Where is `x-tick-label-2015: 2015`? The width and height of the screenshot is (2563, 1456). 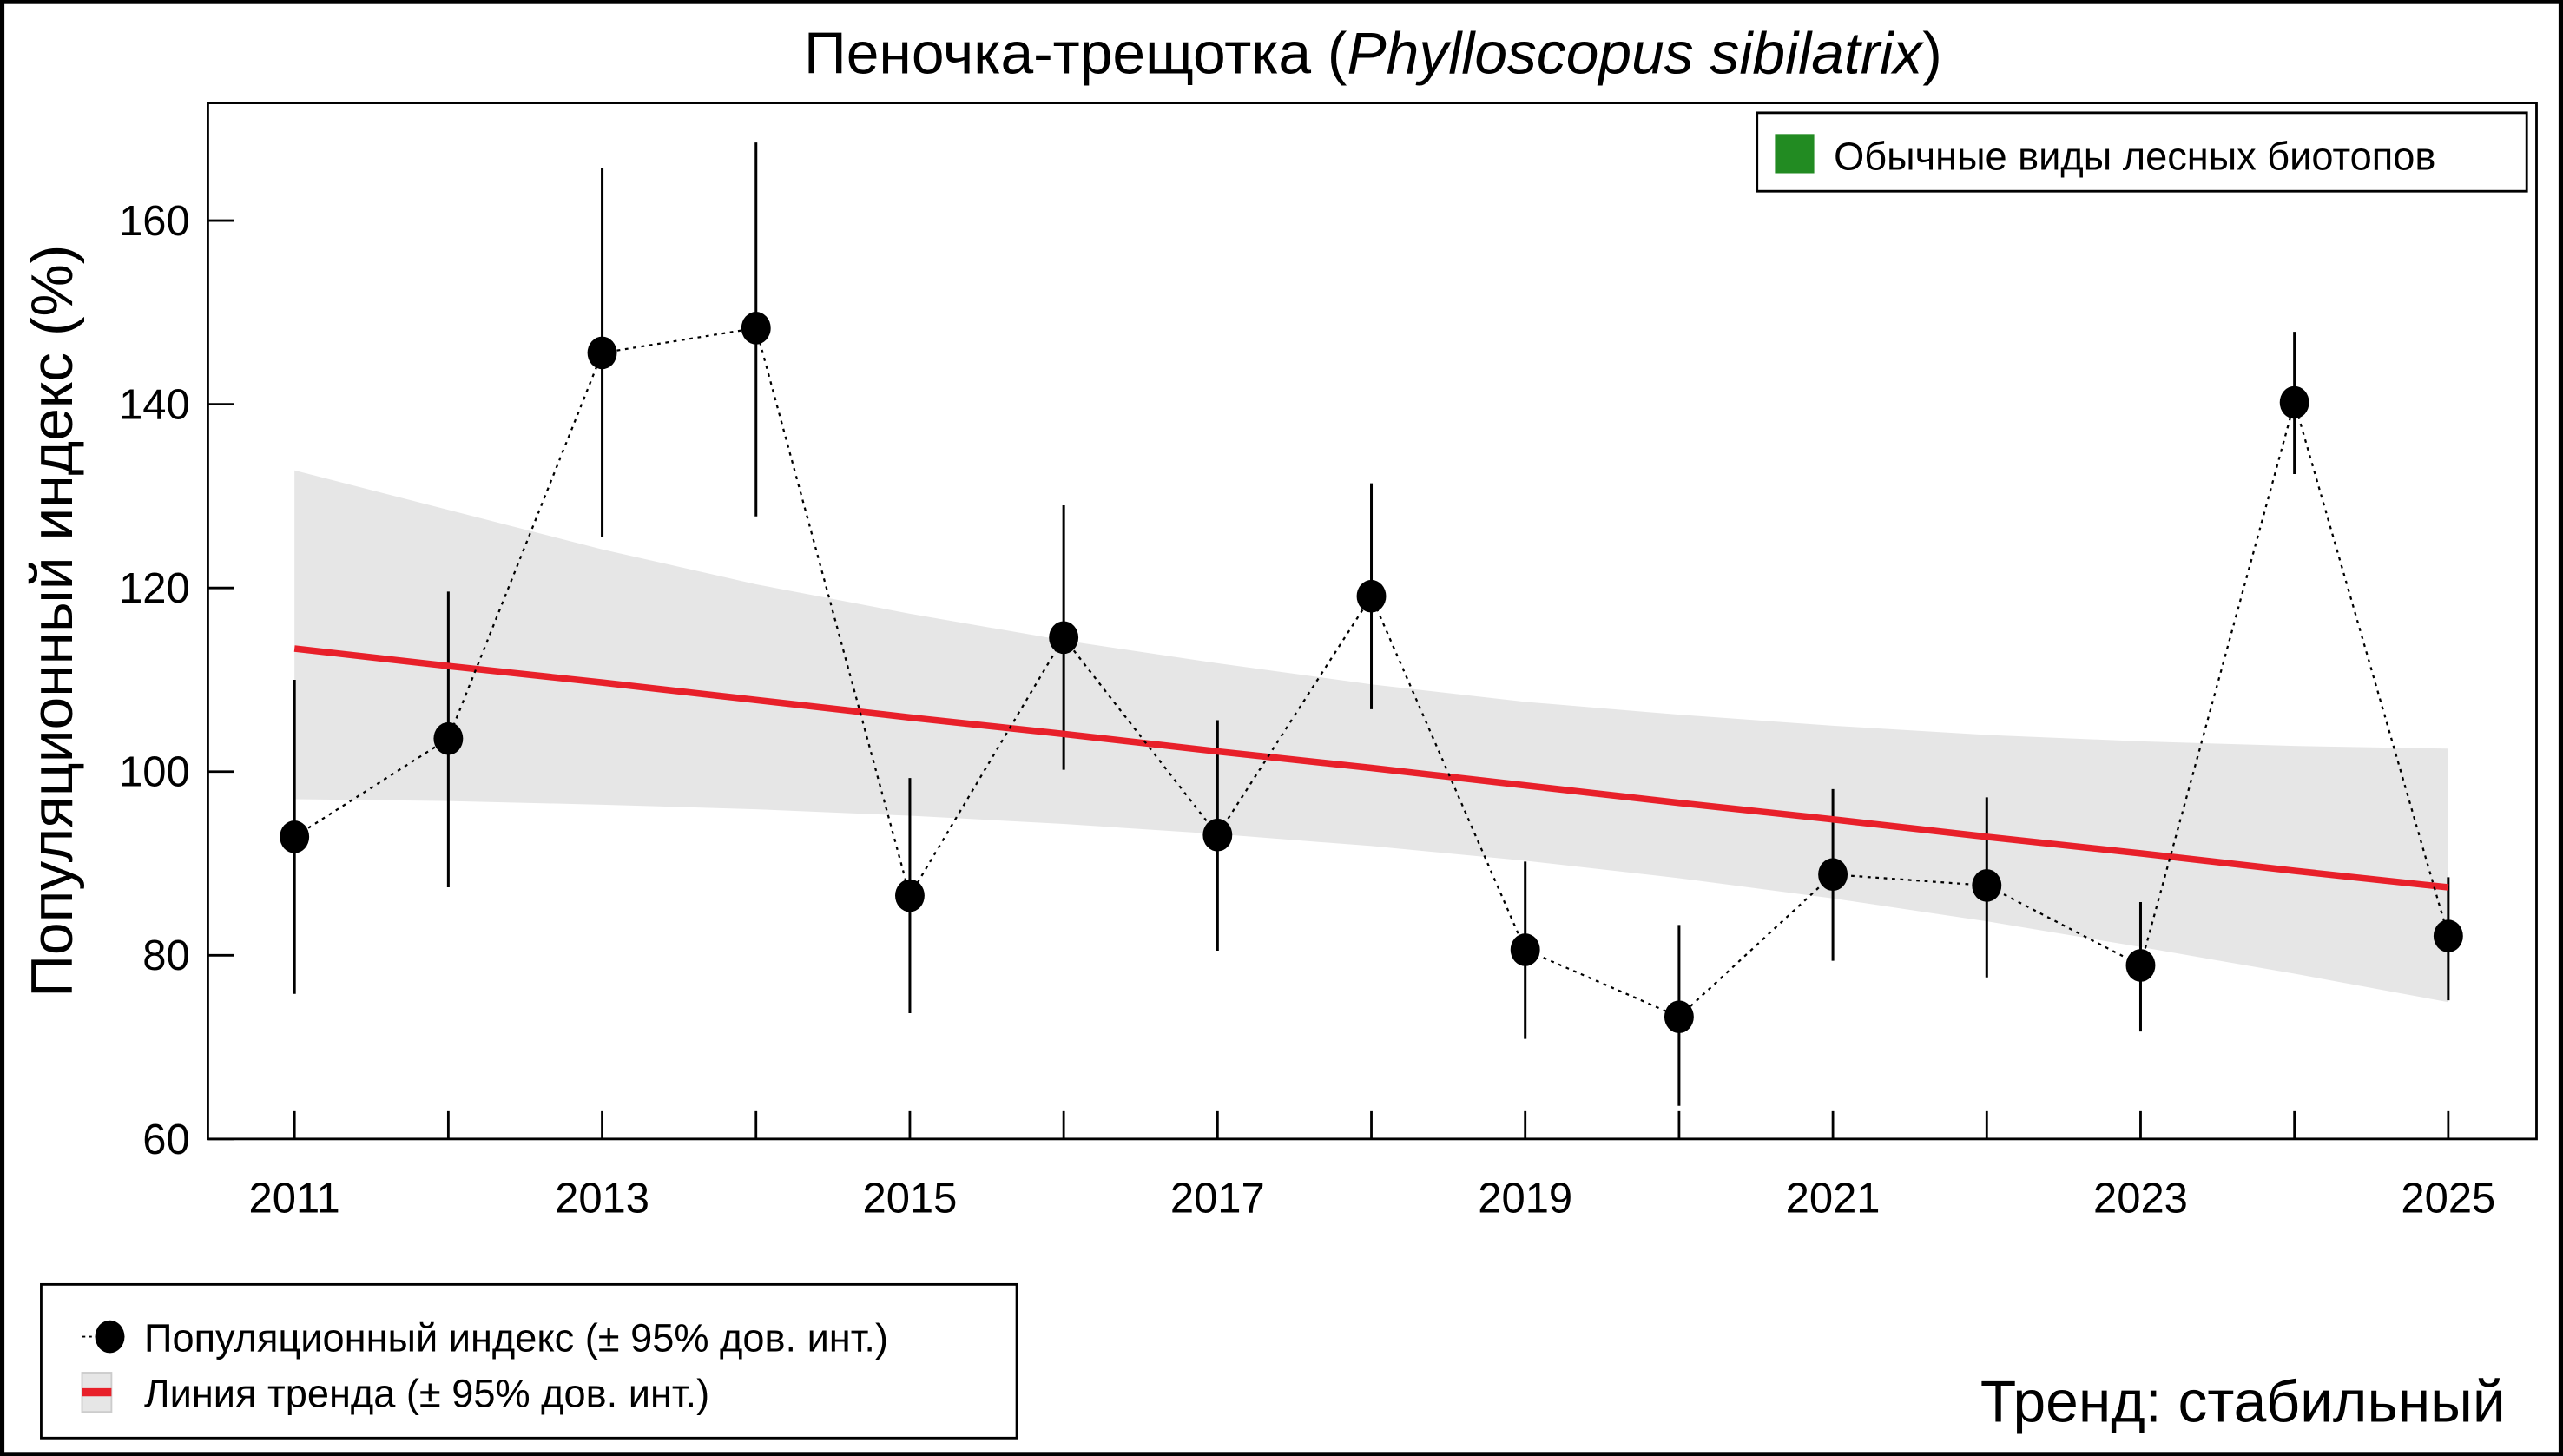
x-tick-label-2015: 2015 is located at coordinates (910, 1199).